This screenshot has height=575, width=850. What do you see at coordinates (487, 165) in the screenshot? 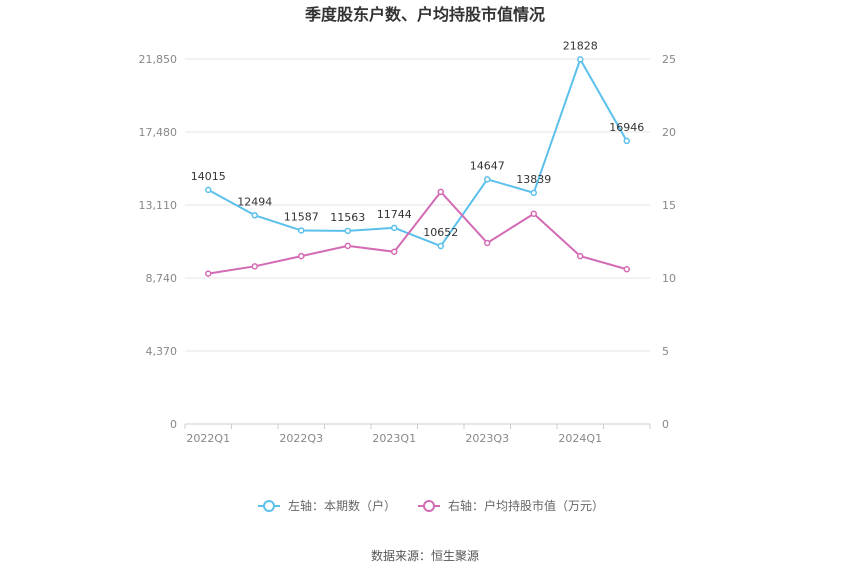
I see `data-label: 14647` at bounding box center [487, 165].